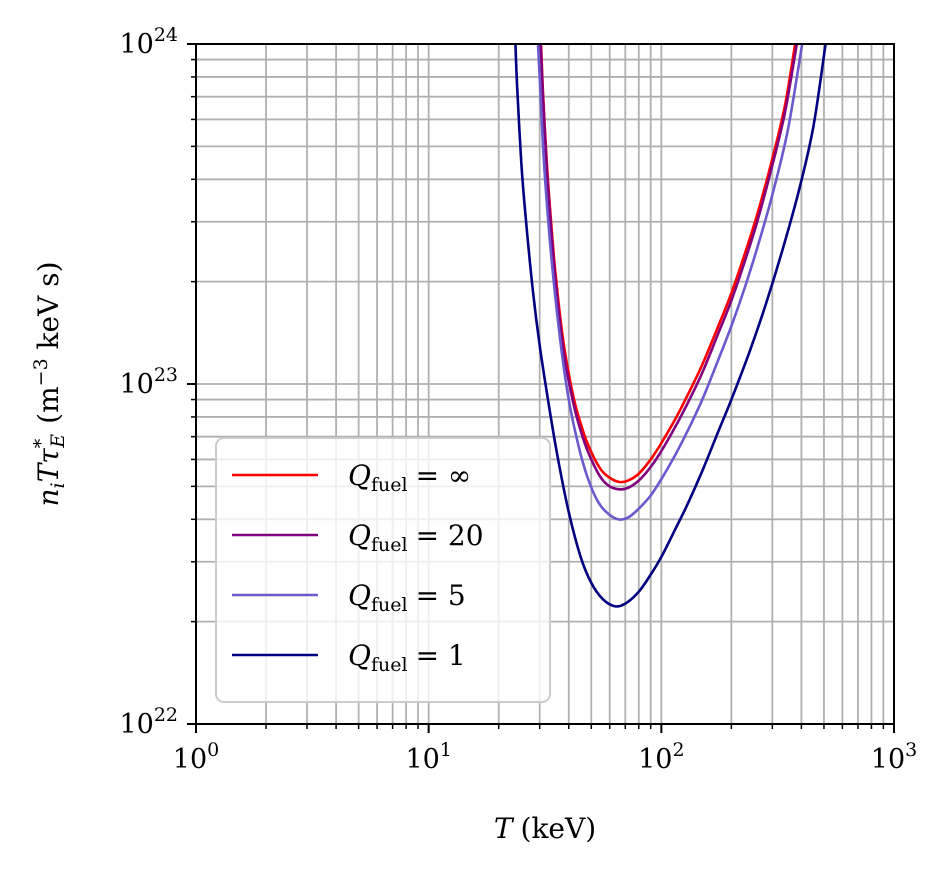 The width and height of the screenshot is (952, 878). I want to click on legend-box, so click(383, 570).